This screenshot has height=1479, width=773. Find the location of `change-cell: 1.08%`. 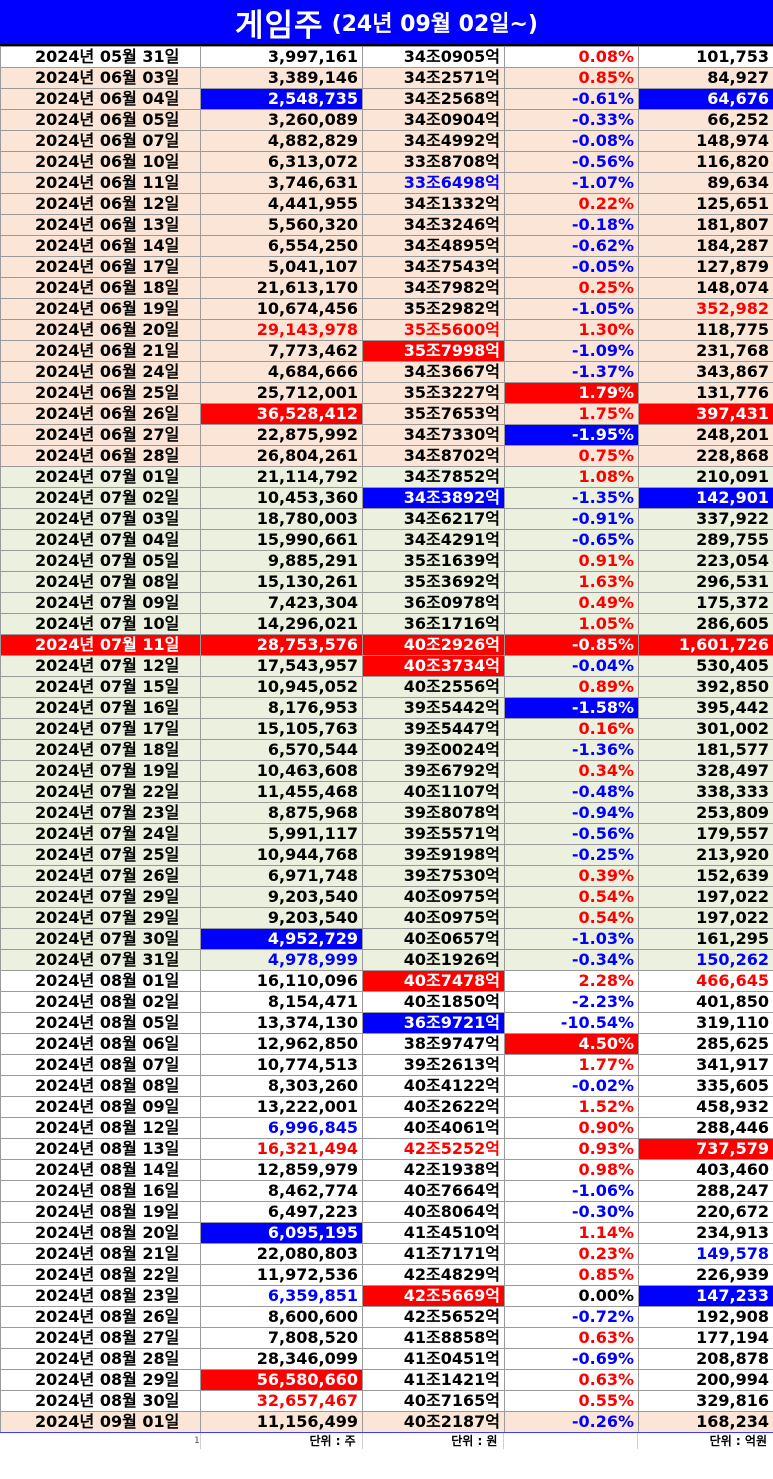

change-cell: 1.08% is located at coordinates (571, 477).